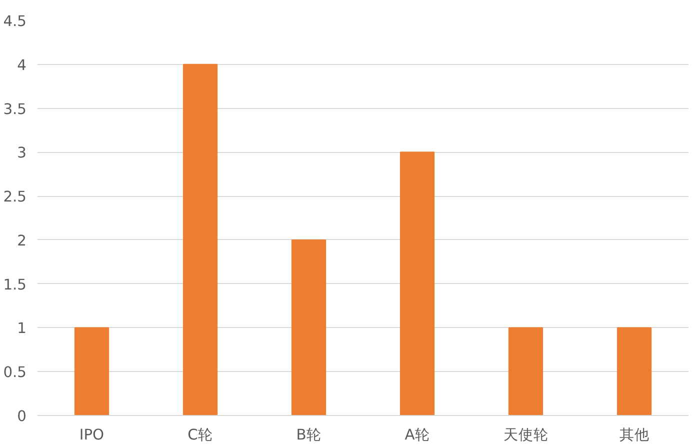 Image resolution: width=700 pixels, height=448 pixels. Describe the element at coordinates (200, 435) in the screenshot. I see `x-tick-label: C轮` at that location.